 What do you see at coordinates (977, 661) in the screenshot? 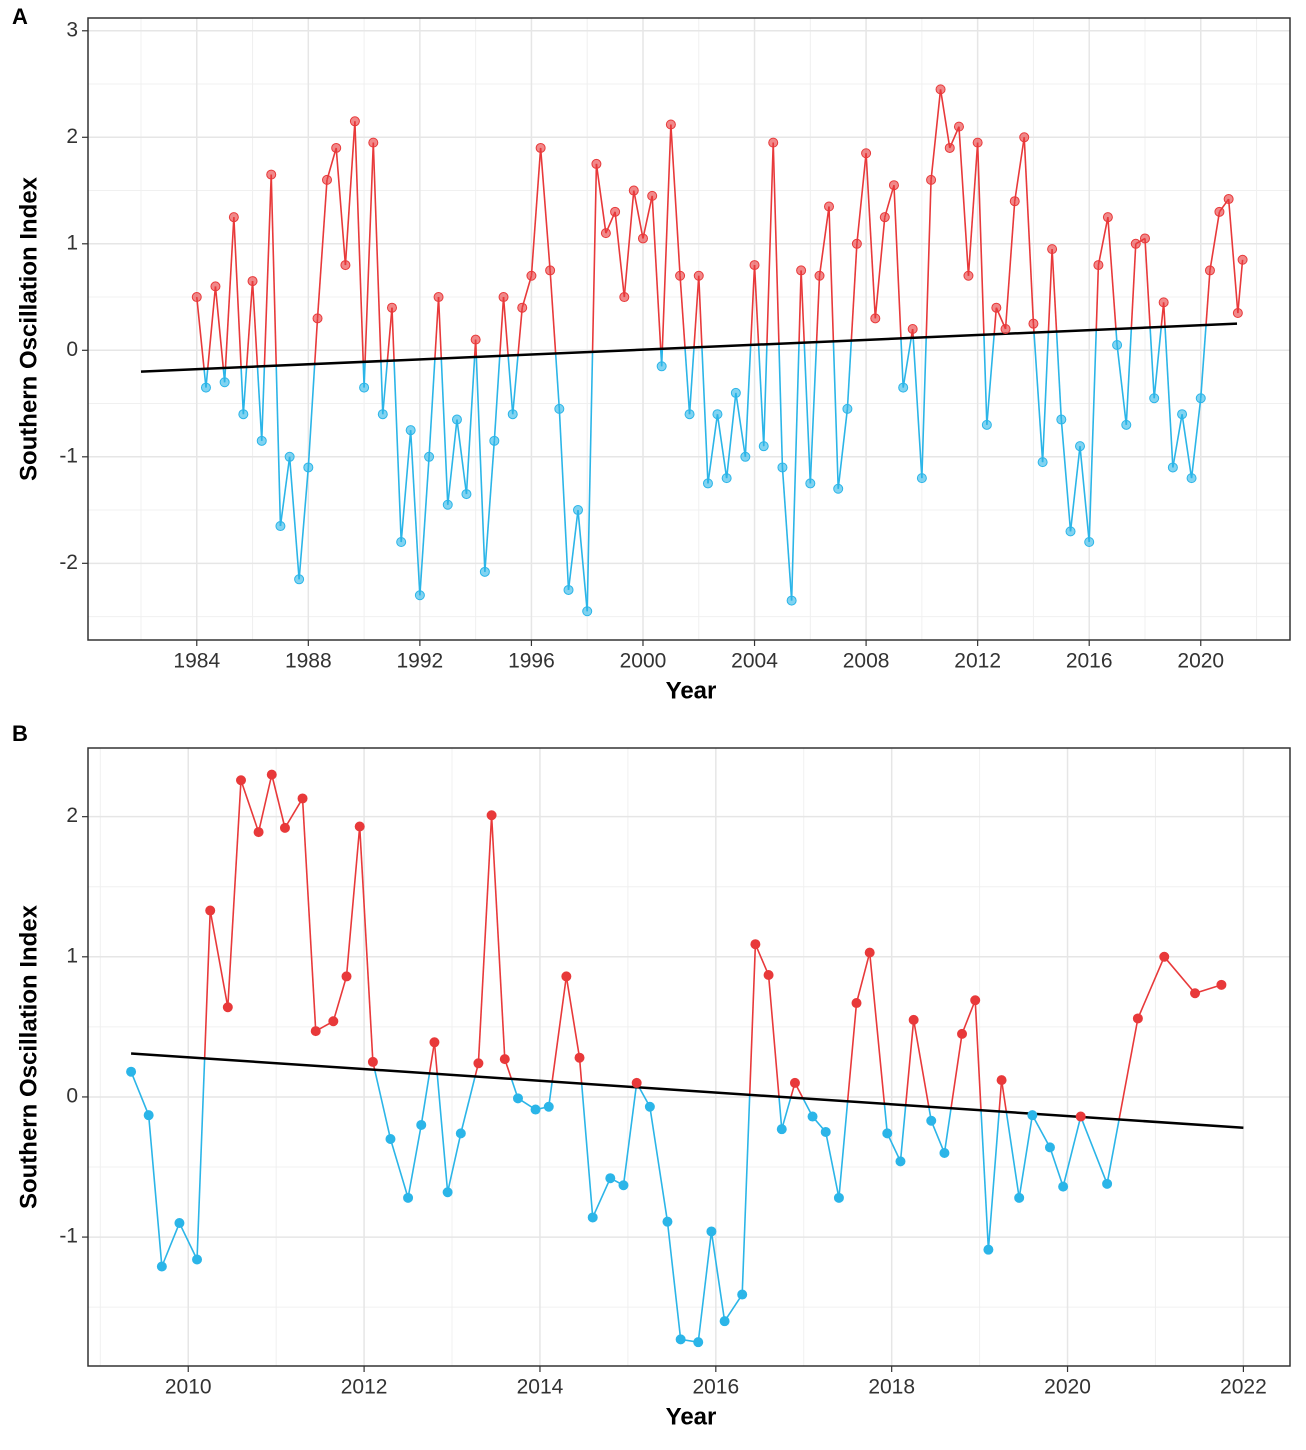
I see `x-tick-label: 2012` at bounding box center [977, 661].